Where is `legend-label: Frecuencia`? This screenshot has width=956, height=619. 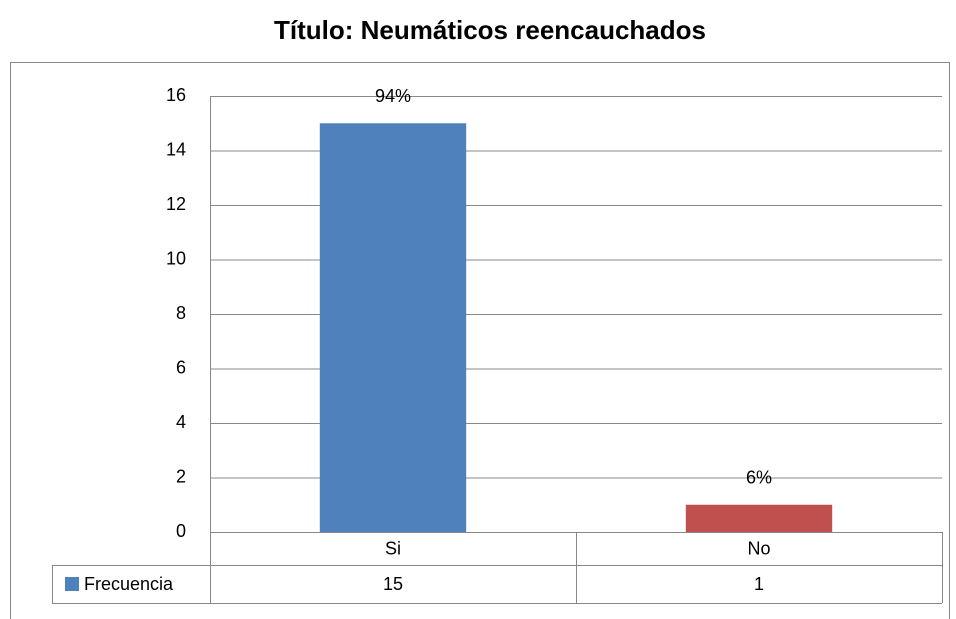 legend-label: Frecuencia is located at coordinates (129, 584).